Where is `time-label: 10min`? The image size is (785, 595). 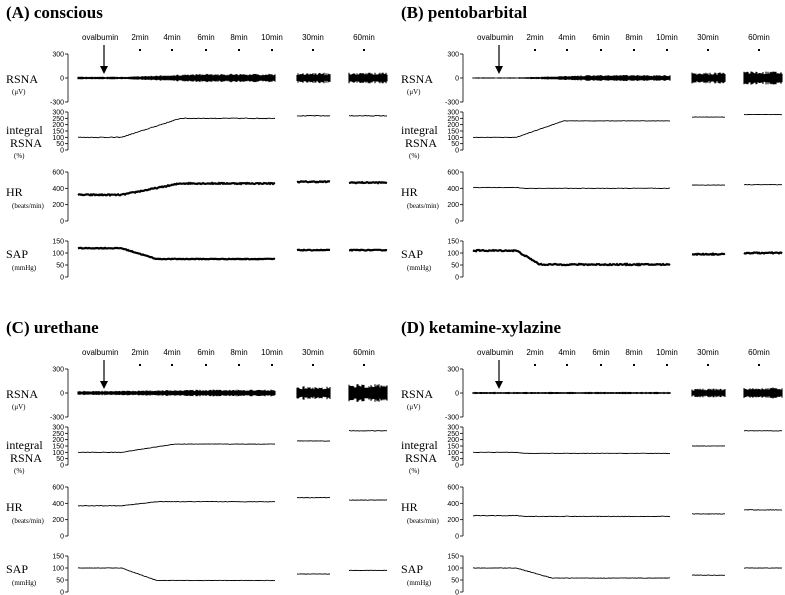 time-label: 10min is located at coordinates (272, 352).